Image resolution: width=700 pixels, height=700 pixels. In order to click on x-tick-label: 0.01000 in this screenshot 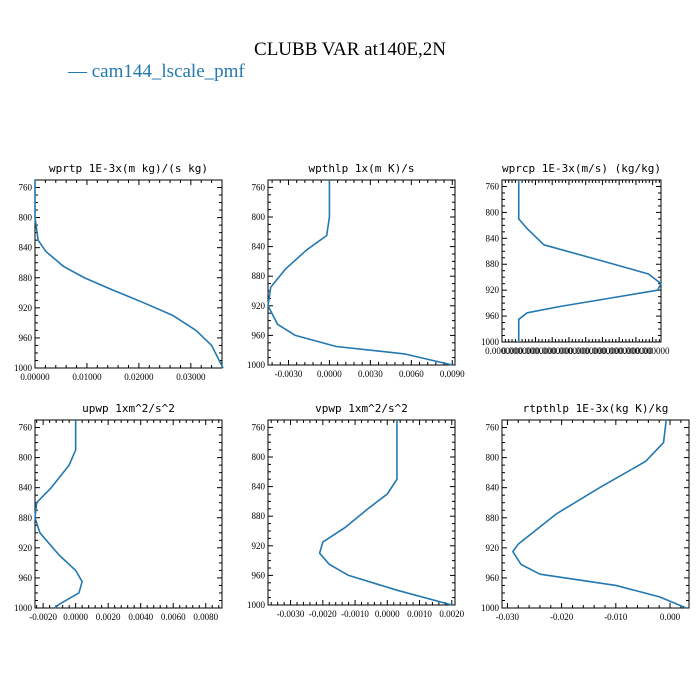, I will do `click(87, 377)`.